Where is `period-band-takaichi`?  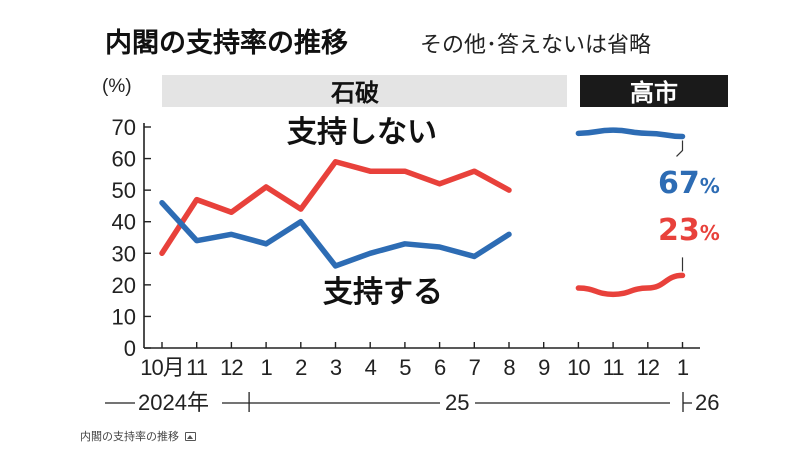 period-band-takaichi is located at coordinates (654, 91).